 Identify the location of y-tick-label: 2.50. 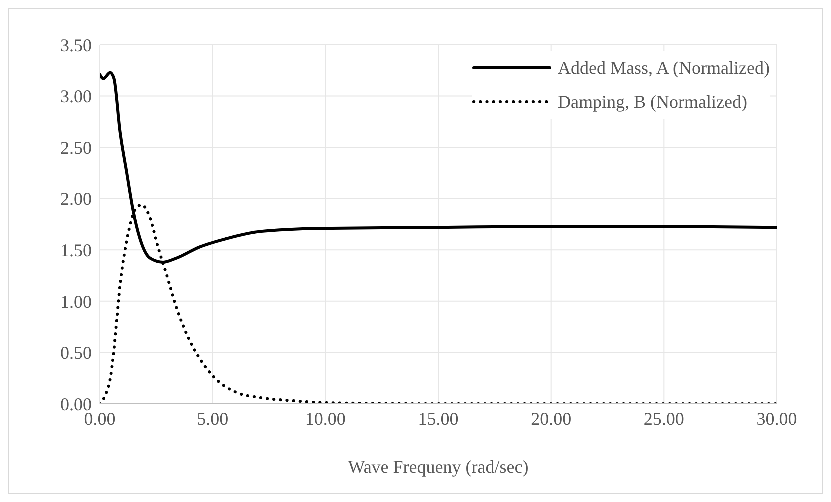
(76, 148).